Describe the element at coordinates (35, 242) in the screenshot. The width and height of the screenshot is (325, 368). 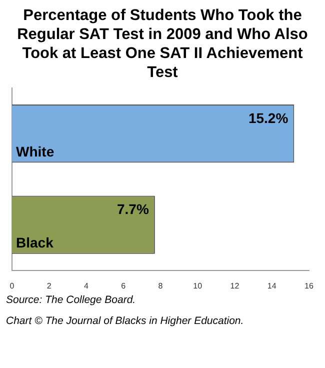
I see `y-tick-label: Black` at that location.